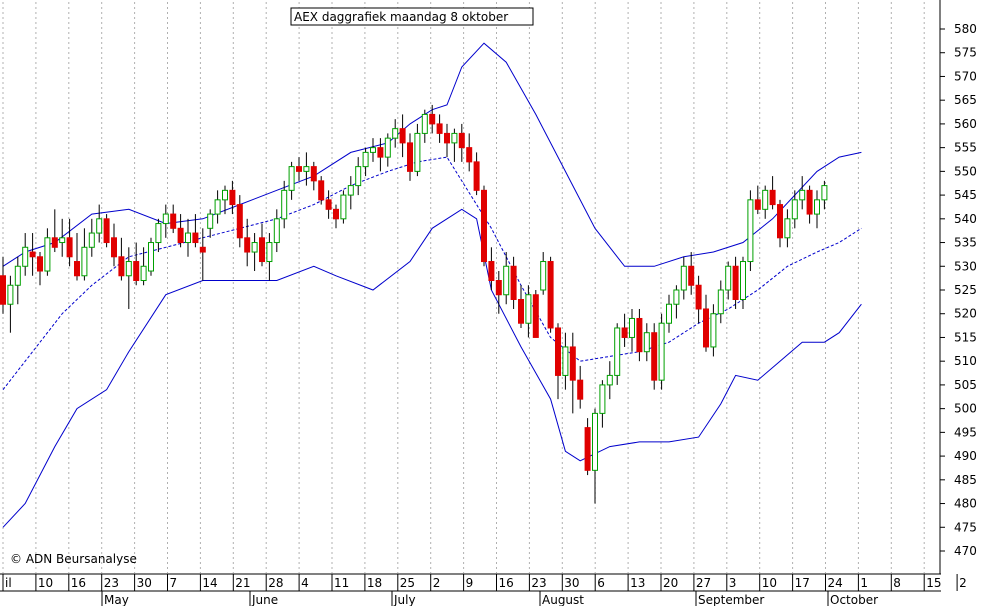 This screenshot has height=606, width=981. I want to click on x-tick-label: 4, so click(305, 583).